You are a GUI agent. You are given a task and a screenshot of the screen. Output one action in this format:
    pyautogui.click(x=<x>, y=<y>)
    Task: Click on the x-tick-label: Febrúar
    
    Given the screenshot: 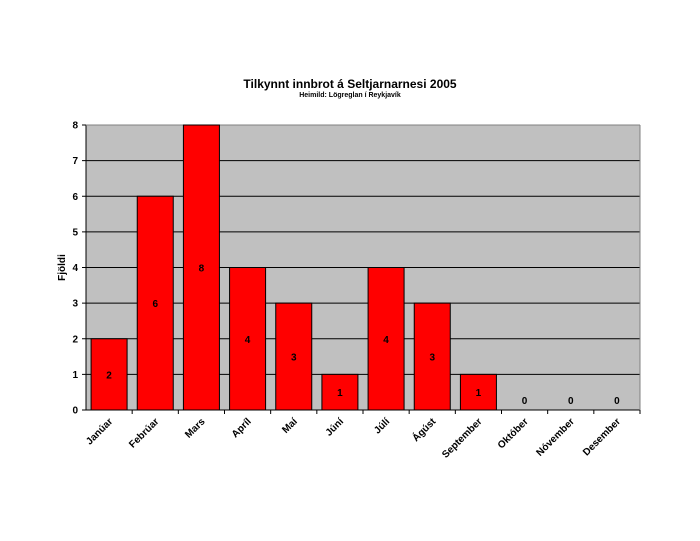 What is the action you would take?
    pyautogui.click(x=144, y=433)
    